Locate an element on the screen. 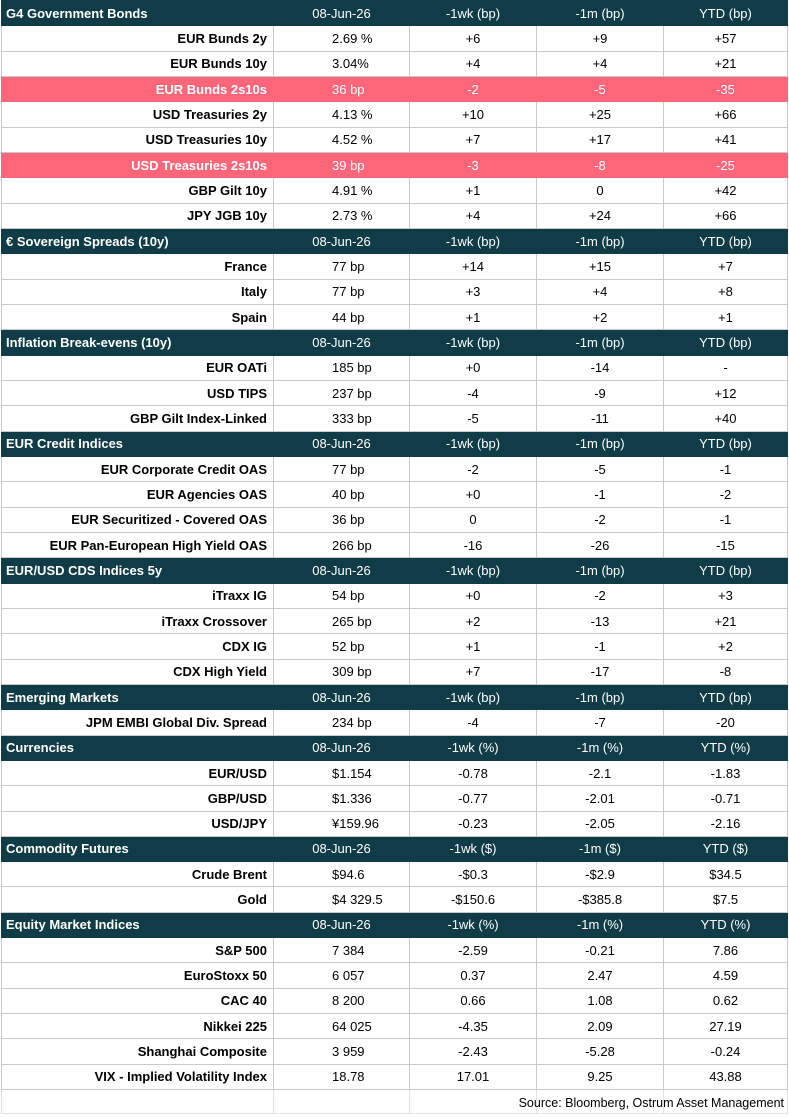 The height and width of the screenshot is (1117, 789). table-row: EUR Bunds 2y 2.69 % +6 +9 +57 is located at coordinates (394, 38).